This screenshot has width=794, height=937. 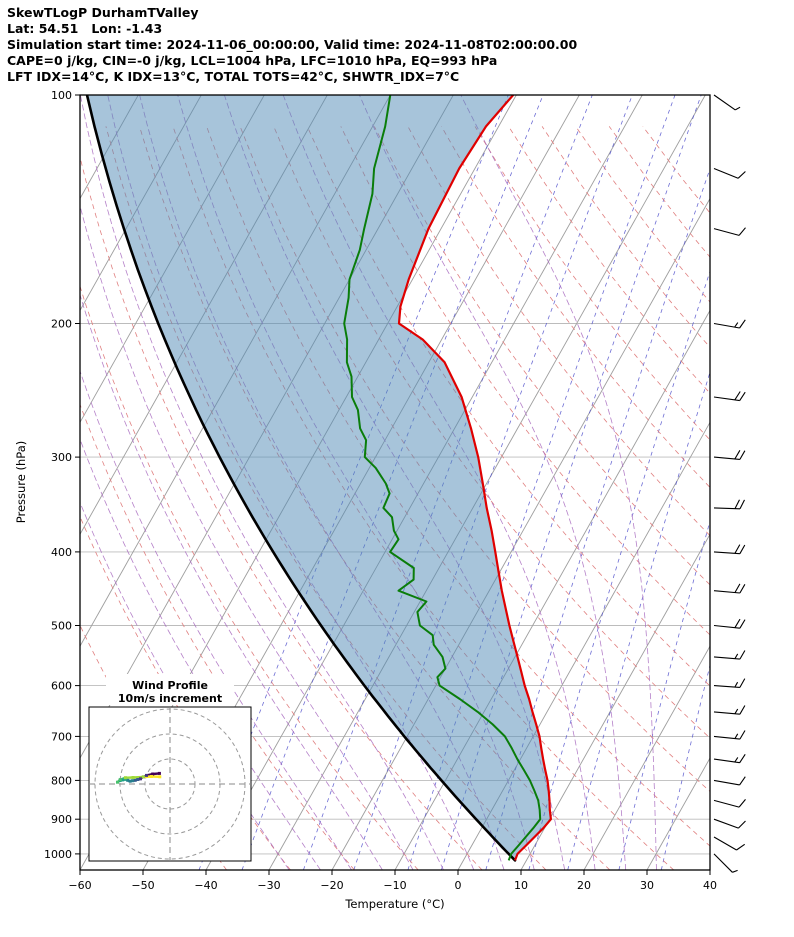 What do you see at coordinates (170, 689) in the screenshot?
I see `inset-title-backdrop` at bounding box center [170, 689].